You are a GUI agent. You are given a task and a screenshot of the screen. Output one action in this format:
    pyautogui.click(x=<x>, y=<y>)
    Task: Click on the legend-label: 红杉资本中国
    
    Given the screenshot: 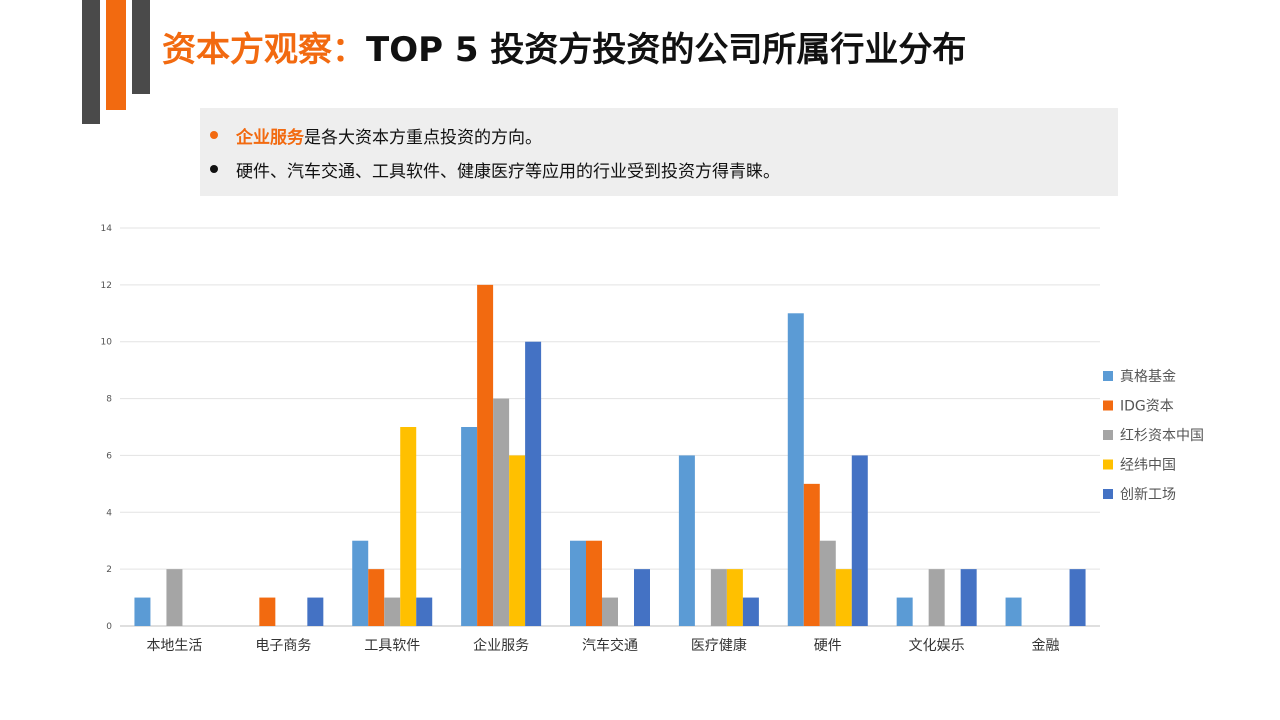 What is the action you would take?
    pyautogui.click(x=1162, y=436)
    